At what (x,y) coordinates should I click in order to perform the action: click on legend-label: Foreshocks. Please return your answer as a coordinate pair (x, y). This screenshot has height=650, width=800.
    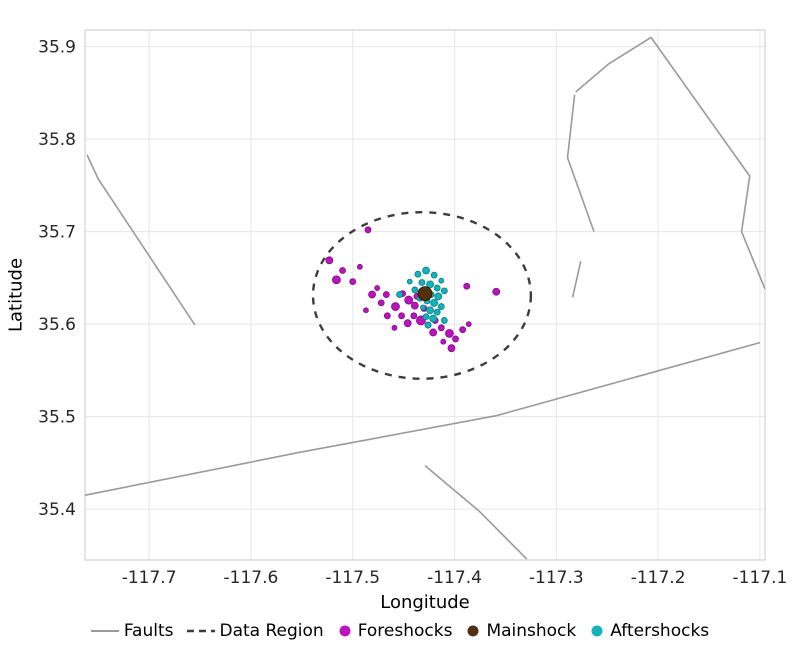
    Looking at the image, I should click on (405, 631).